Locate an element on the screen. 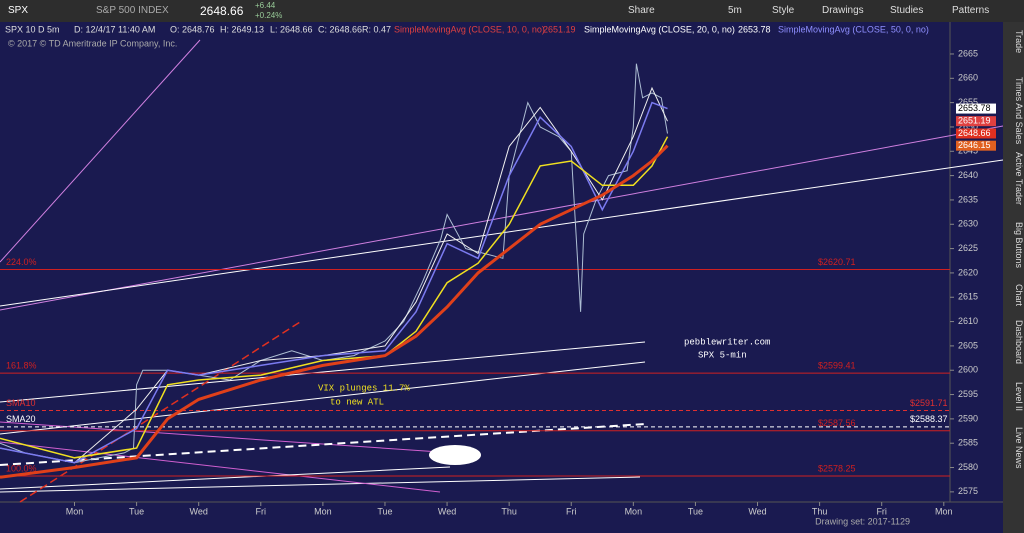 This screenshot has height=533, width=1024. button: 5m is located at coordinates (735, 10).